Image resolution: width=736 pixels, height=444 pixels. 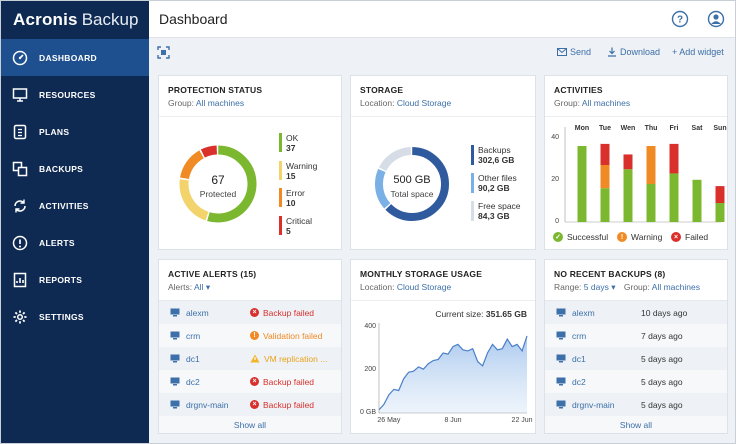 I want to click on sidebar-item-alerts: ALERTS, so click(x=75, y=242).